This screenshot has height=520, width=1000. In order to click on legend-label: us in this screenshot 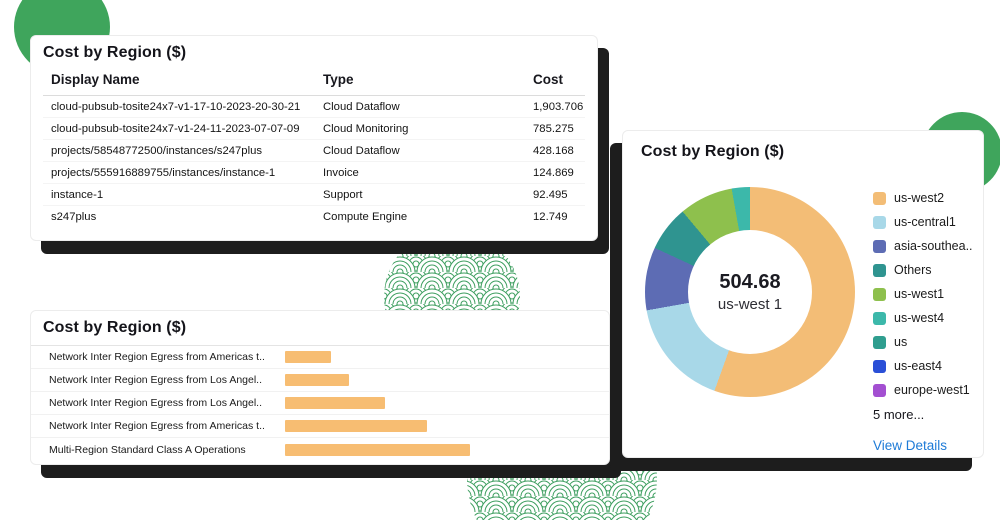, I will do `click(901, 342)`.